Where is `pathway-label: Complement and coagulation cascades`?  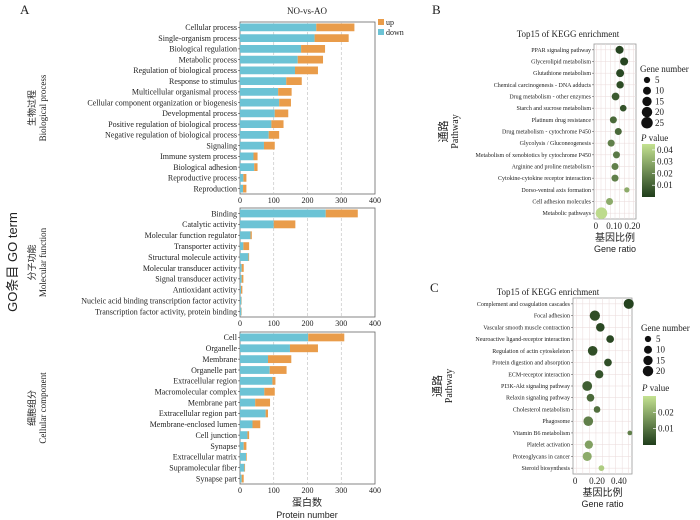 pathway-label: Complement and coagulation cascades is located at coordinates (524, 305).